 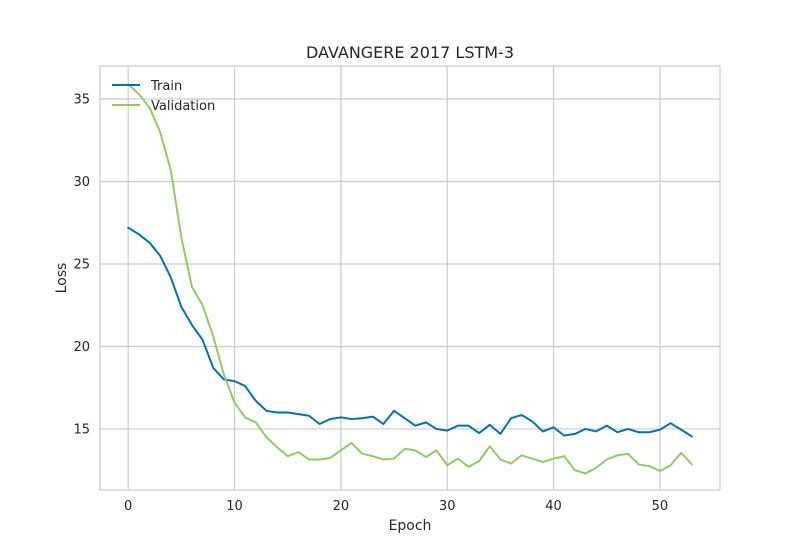 I want to click on y-tick-label: 25, so click(x=81, y=264).